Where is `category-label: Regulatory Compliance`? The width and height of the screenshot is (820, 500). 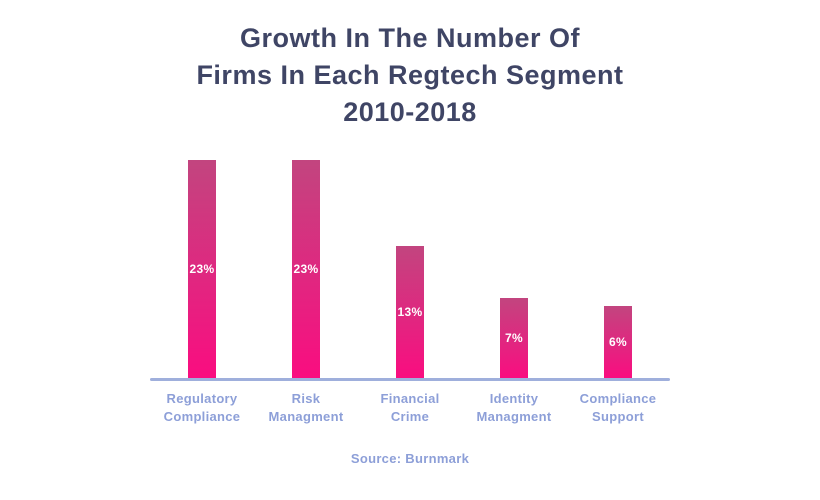
category-label: Regulatory Compliance is located at coordinates (202, 408).